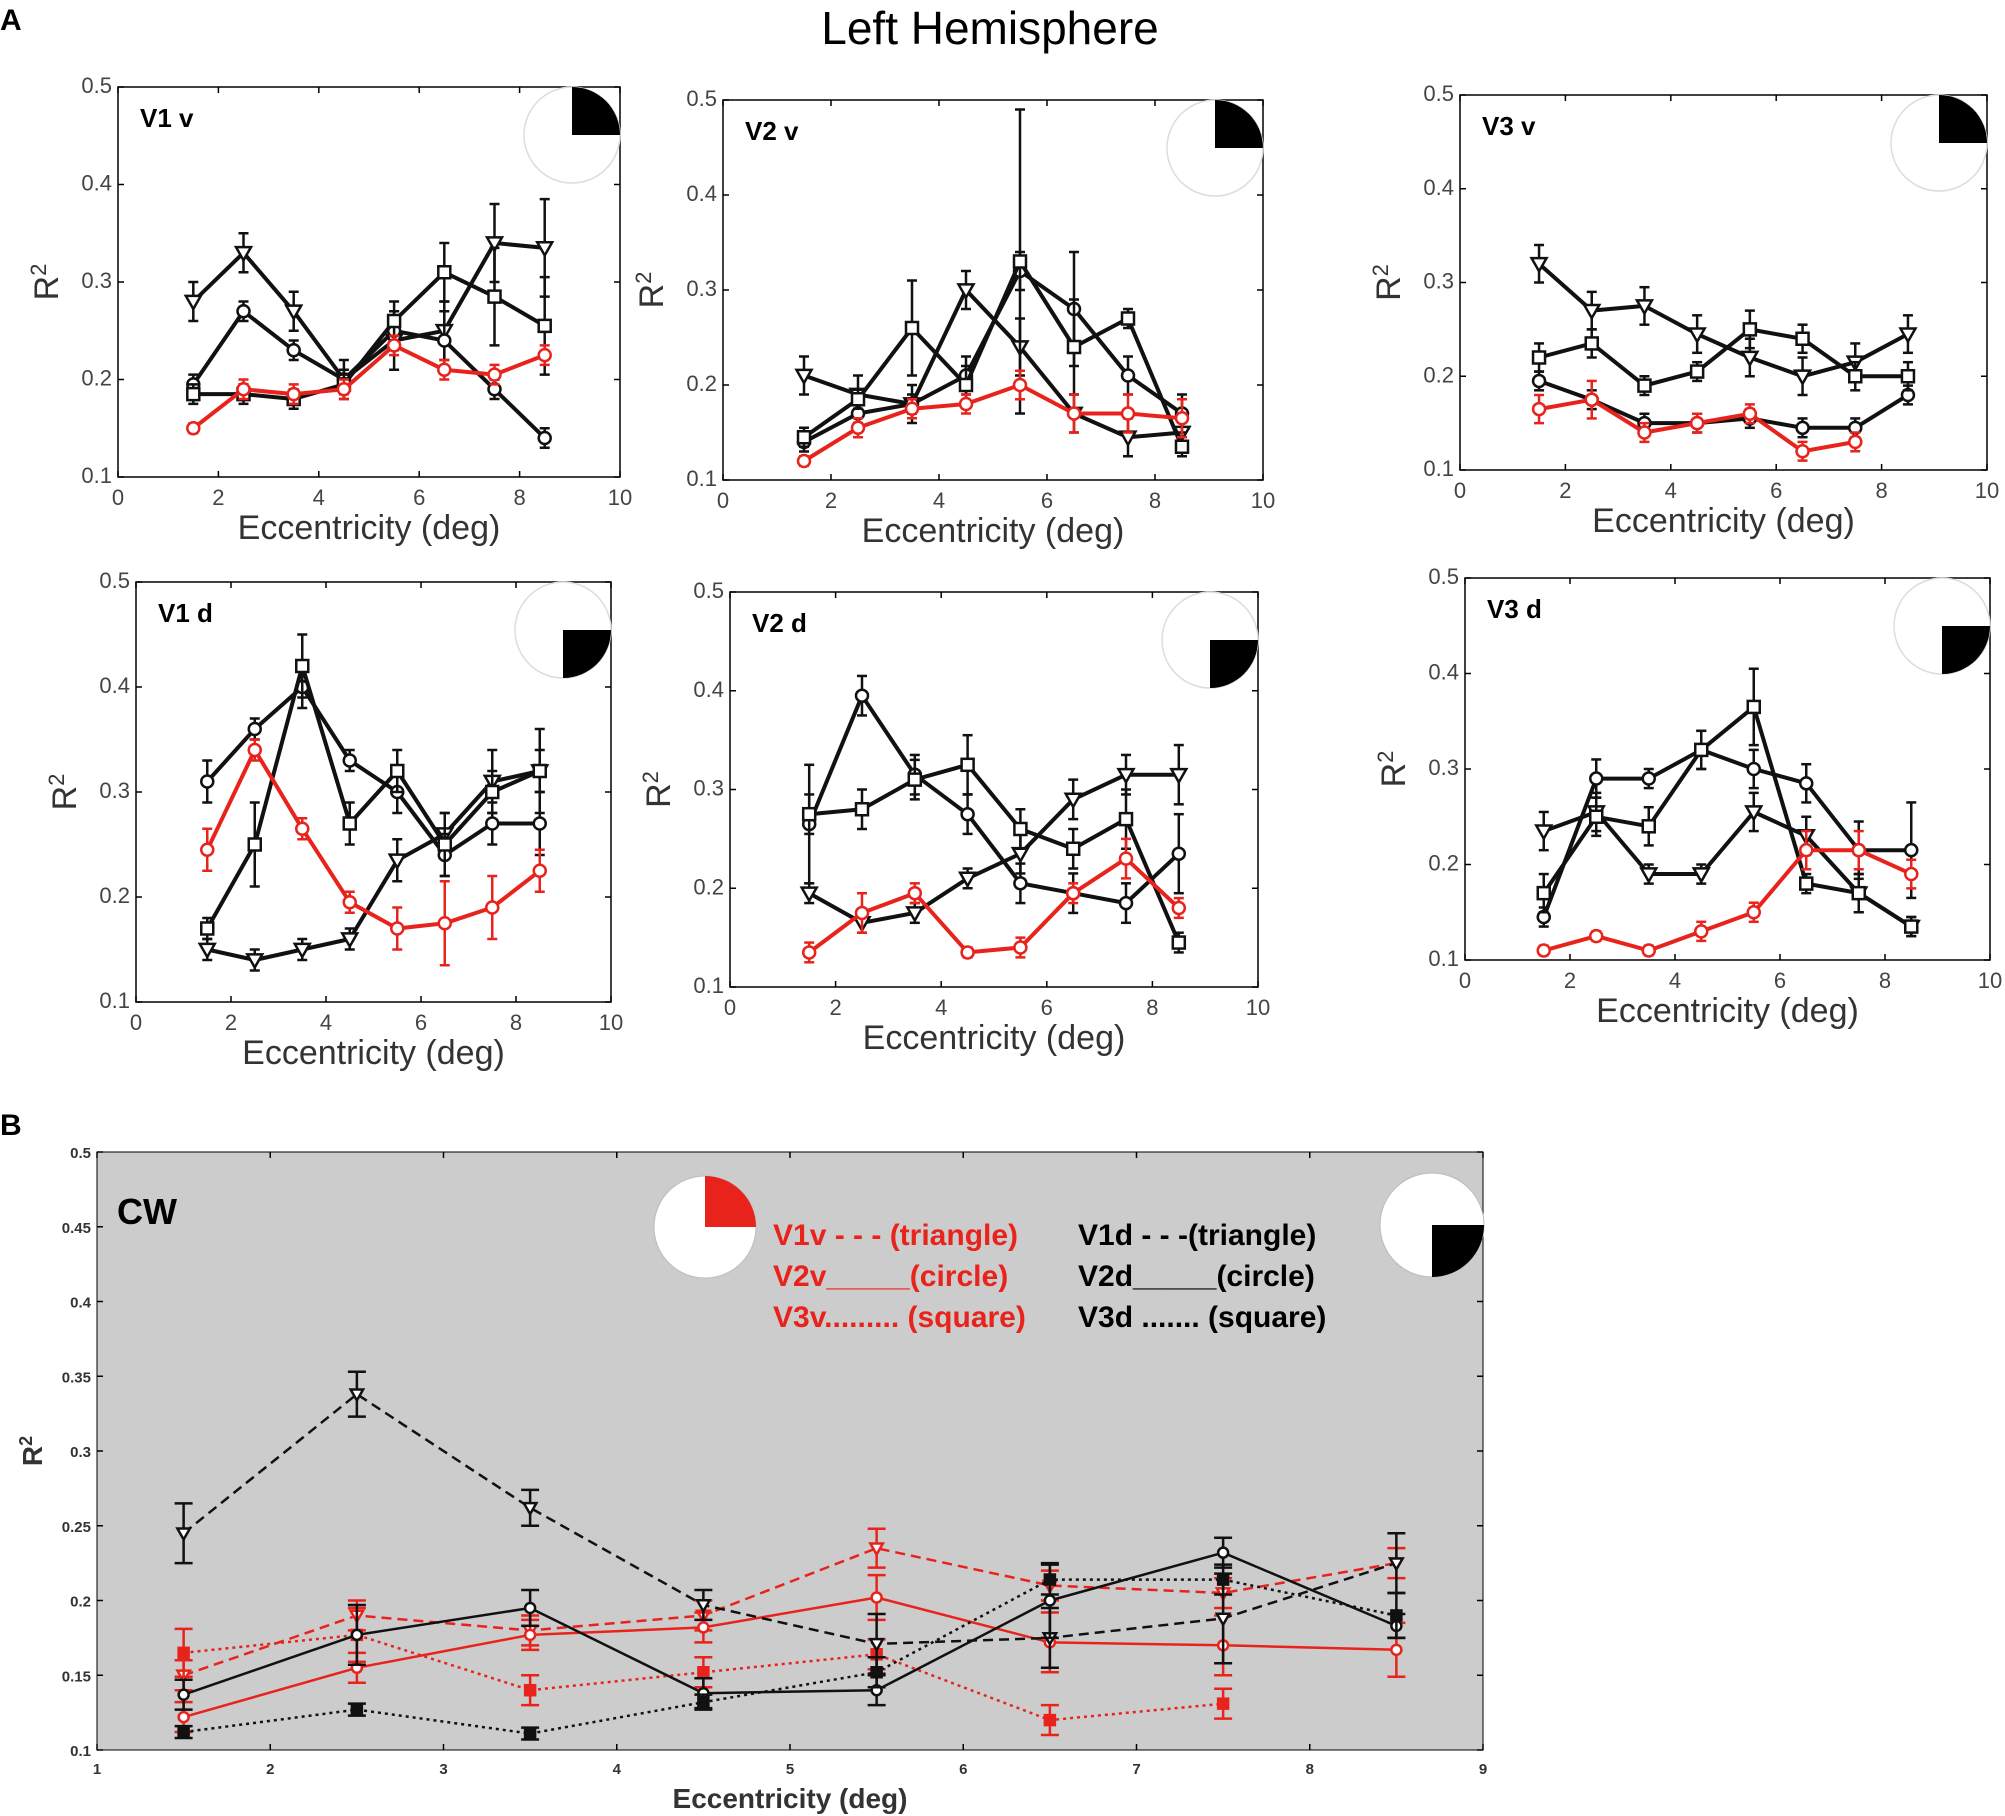  What do you see at coordinates (64, 792) in the screenshot?
I see `y-axis-label: R2` at bounding box center [64, 792].